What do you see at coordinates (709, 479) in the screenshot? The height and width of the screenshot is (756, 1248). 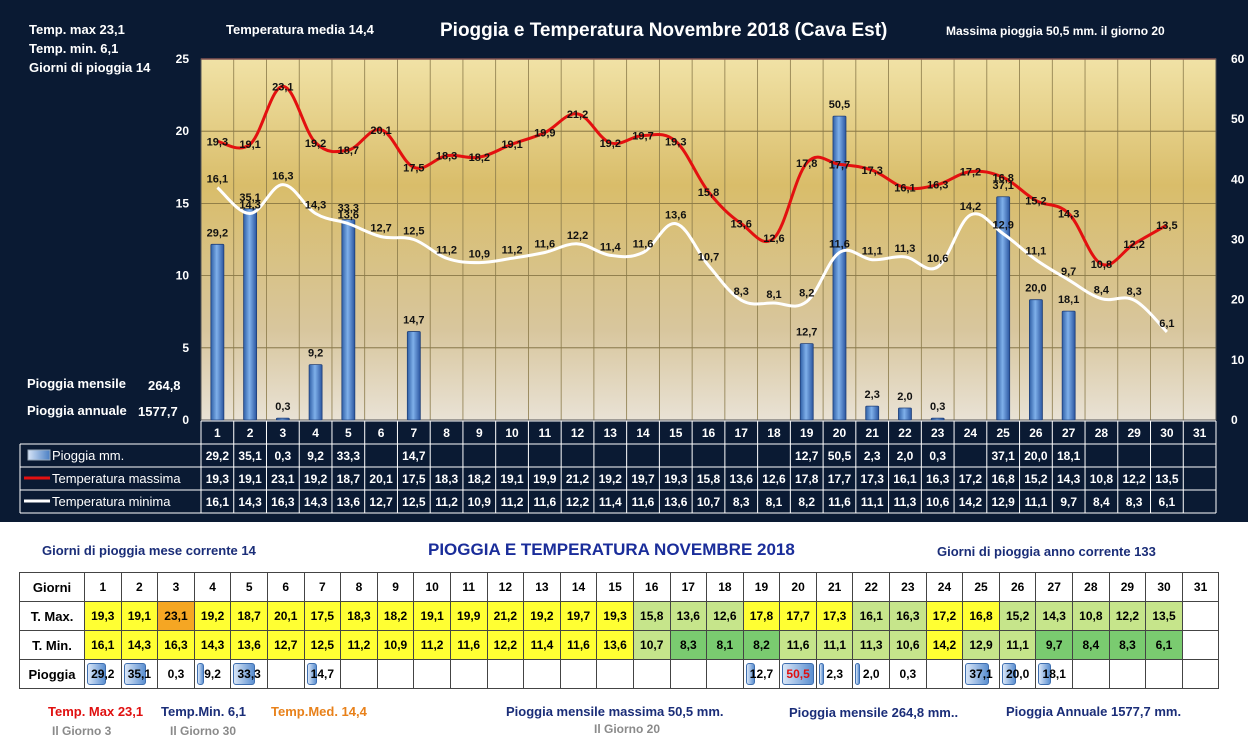 I see `table-cell: 15,8` at bounding box center [709, 479].